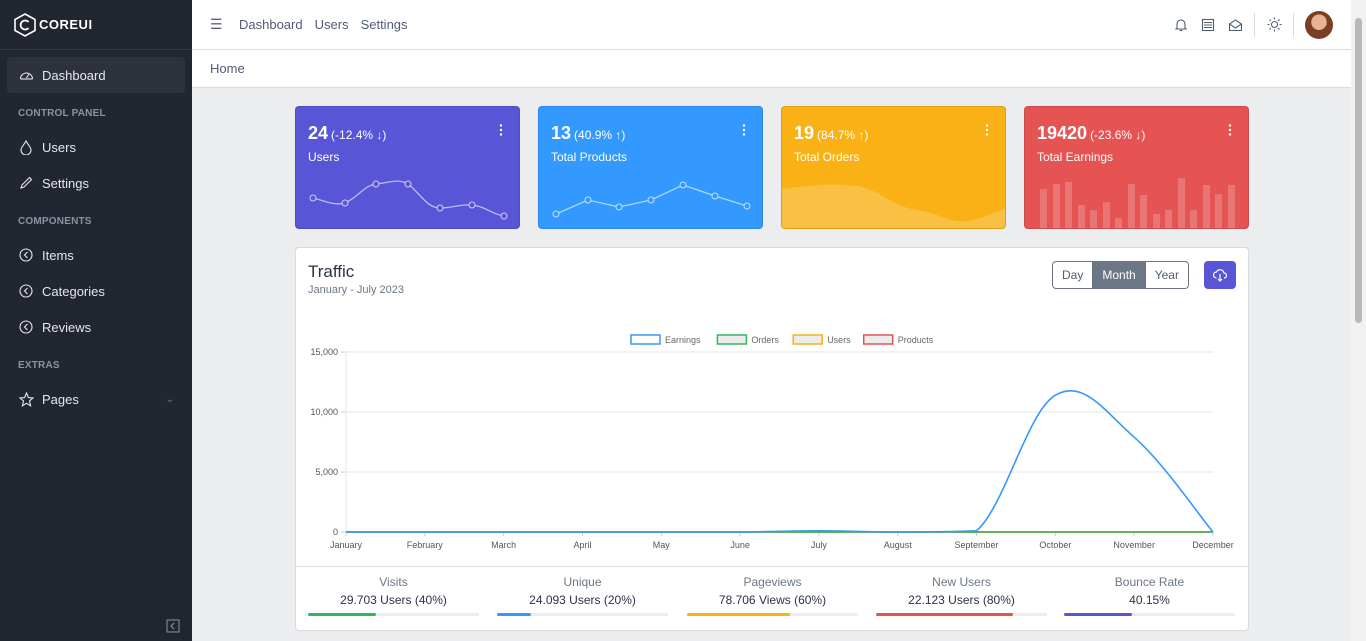 This screenshot has height=641, width=1366. Describe the element at coordinates (96, 147) in the screenshot. I see `sidebar-item-users: Users` at that location.